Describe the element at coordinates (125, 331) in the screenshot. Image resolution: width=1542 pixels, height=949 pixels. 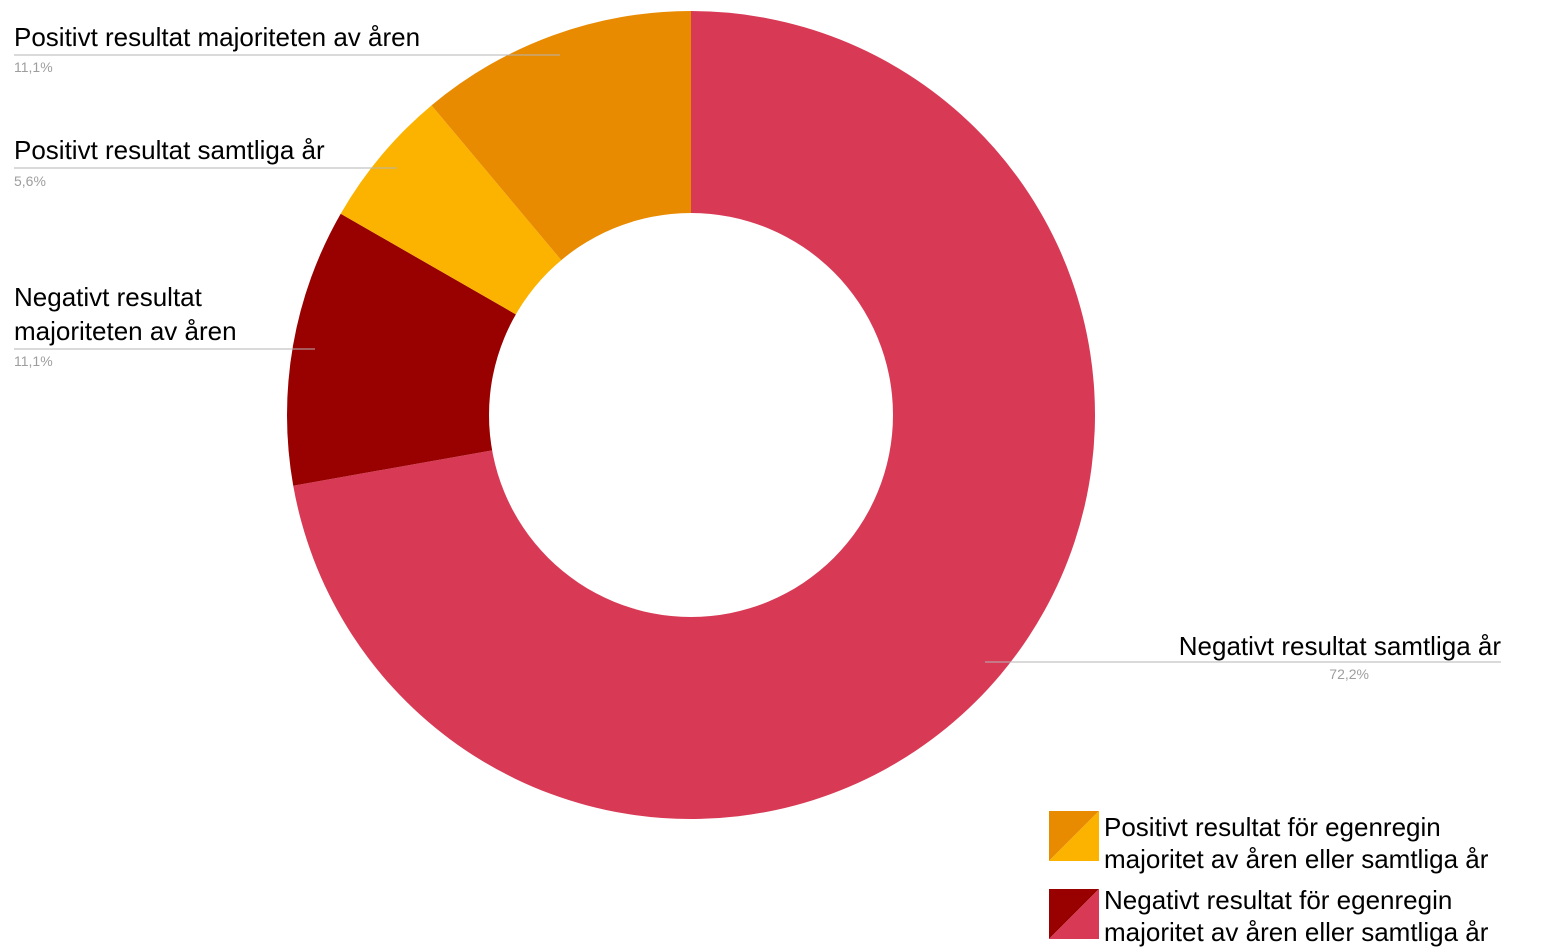
I see `slice-label: majoriteten av åren` at that location.